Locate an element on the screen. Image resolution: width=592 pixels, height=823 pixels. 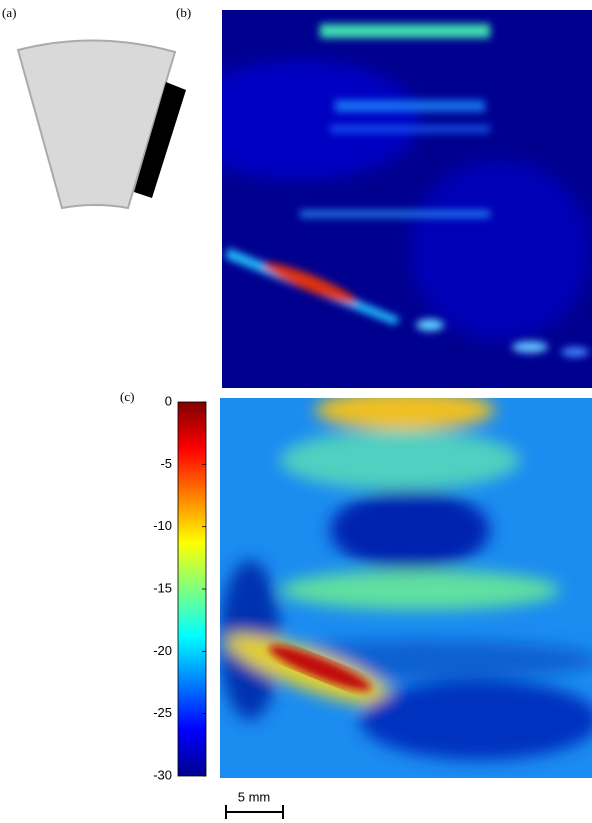
colorbar-tick-label: -10 is located at coordinates (162, 525).